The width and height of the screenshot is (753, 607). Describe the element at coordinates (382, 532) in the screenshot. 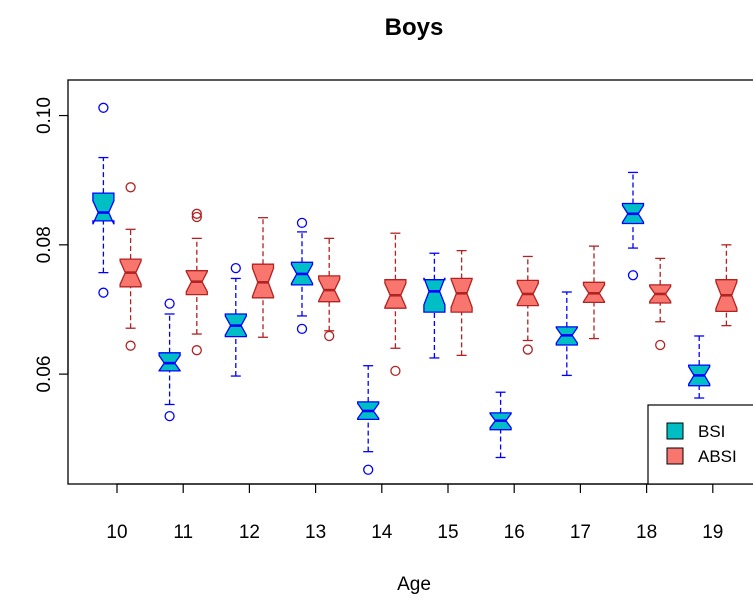

I see `x-tick-label: 14` at that location.